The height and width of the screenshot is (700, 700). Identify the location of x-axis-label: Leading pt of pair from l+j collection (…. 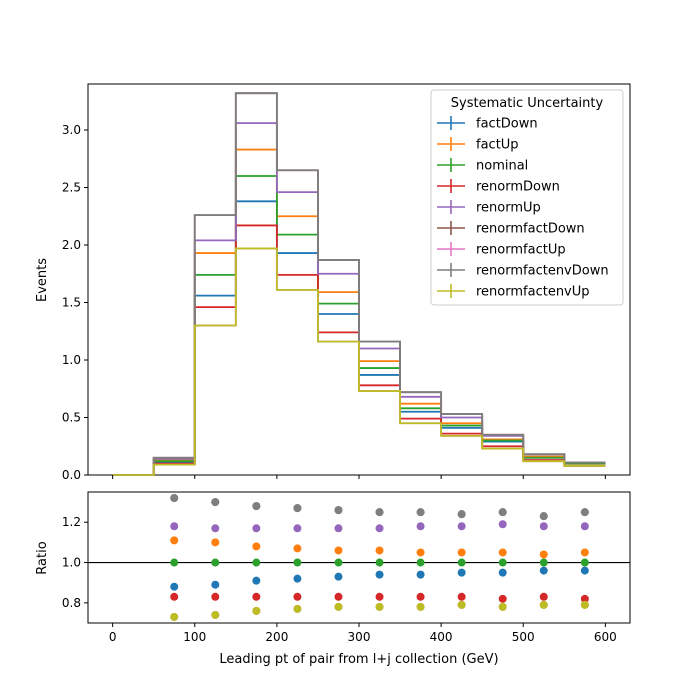
(358, 659).